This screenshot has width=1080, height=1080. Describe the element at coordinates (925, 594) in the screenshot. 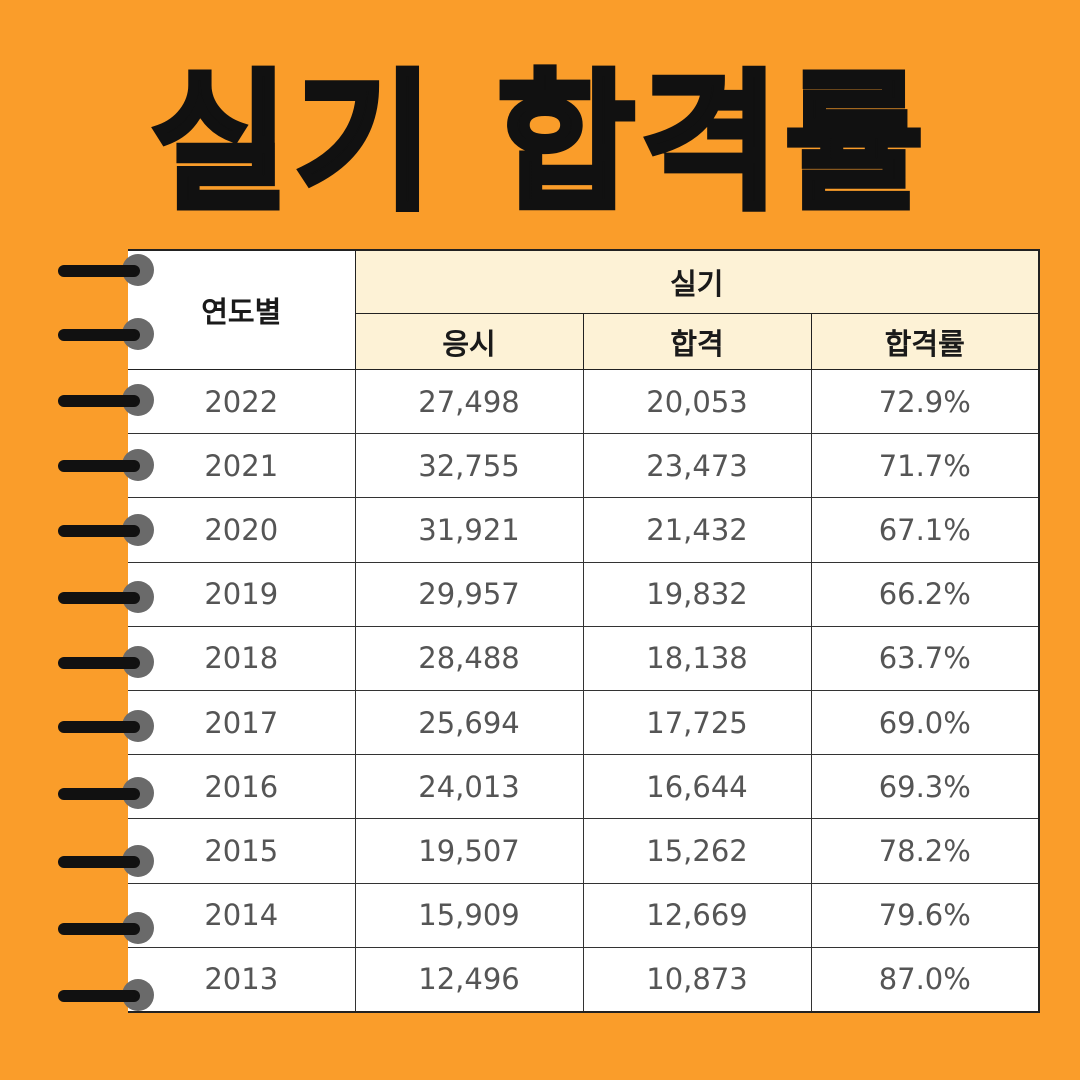

I see `pass-rate-cell: 66.2%` at that location.